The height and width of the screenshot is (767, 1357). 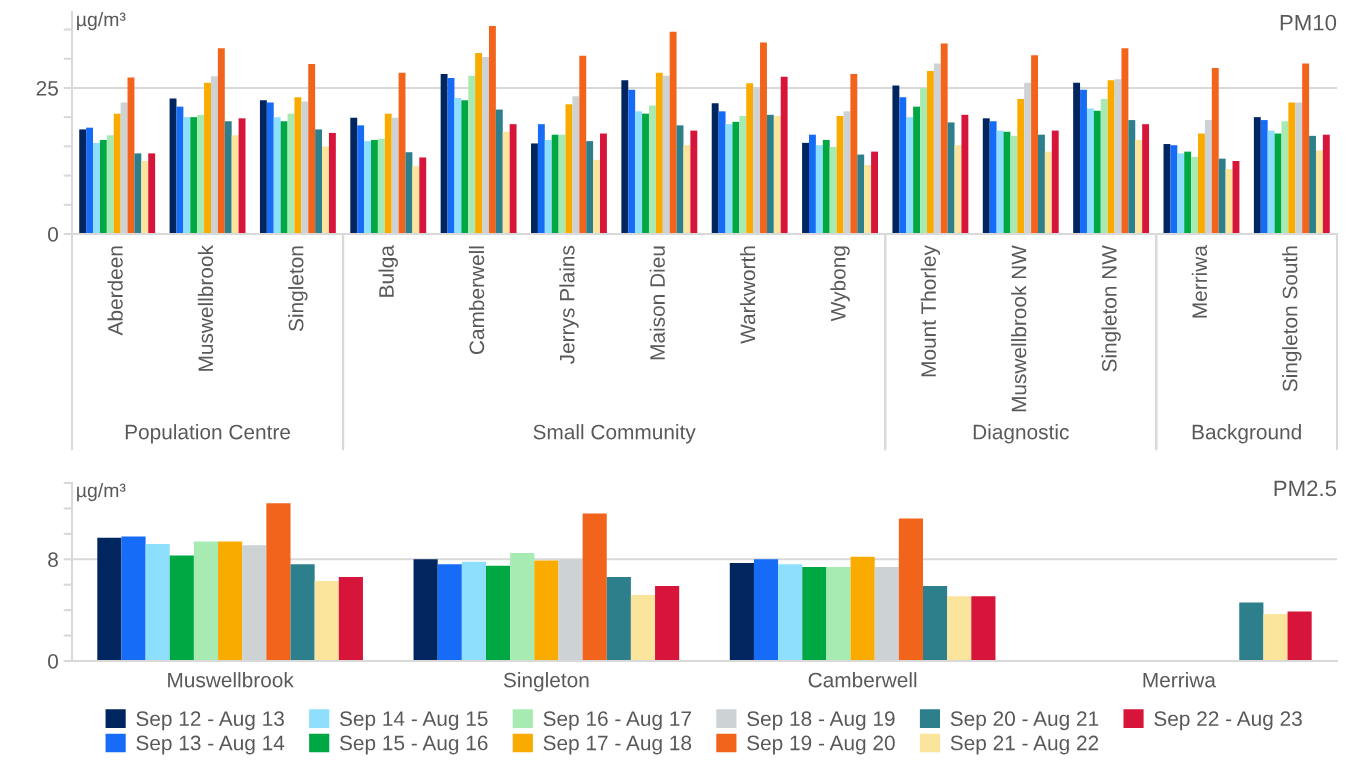 What do you see at coordinates (231, 680) in the screenshot?
I see `x-tick-label: Muswellbrook` at bounding box center [231, 680].